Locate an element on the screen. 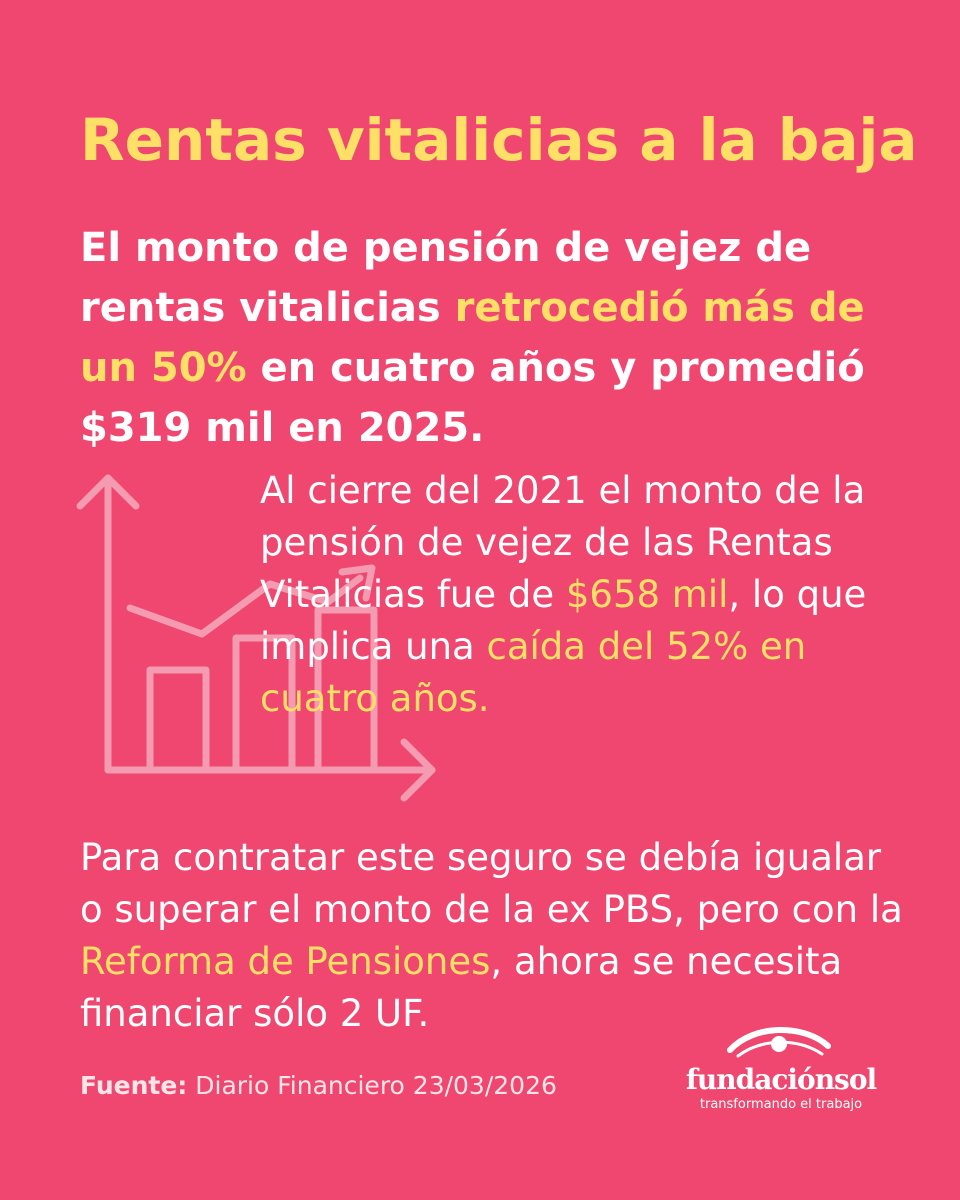 The height and width of the screenshot is (1200, 960). declining-bar-chart-icon is located at coordinates (256, 638).